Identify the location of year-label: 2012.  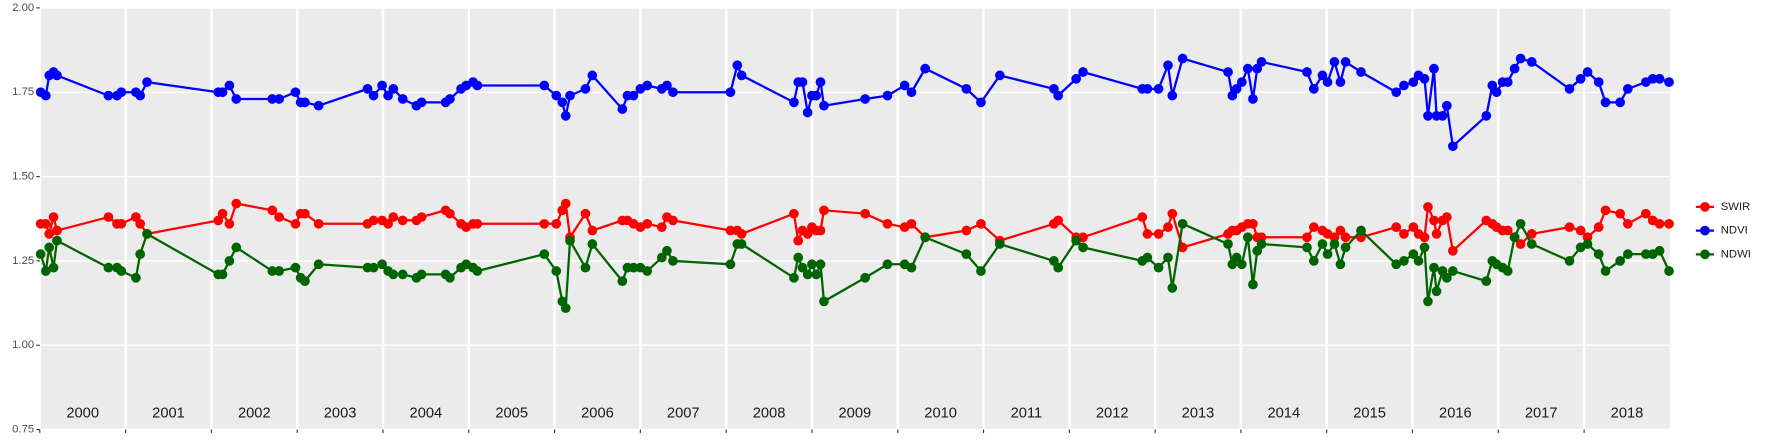
(1112, 414).